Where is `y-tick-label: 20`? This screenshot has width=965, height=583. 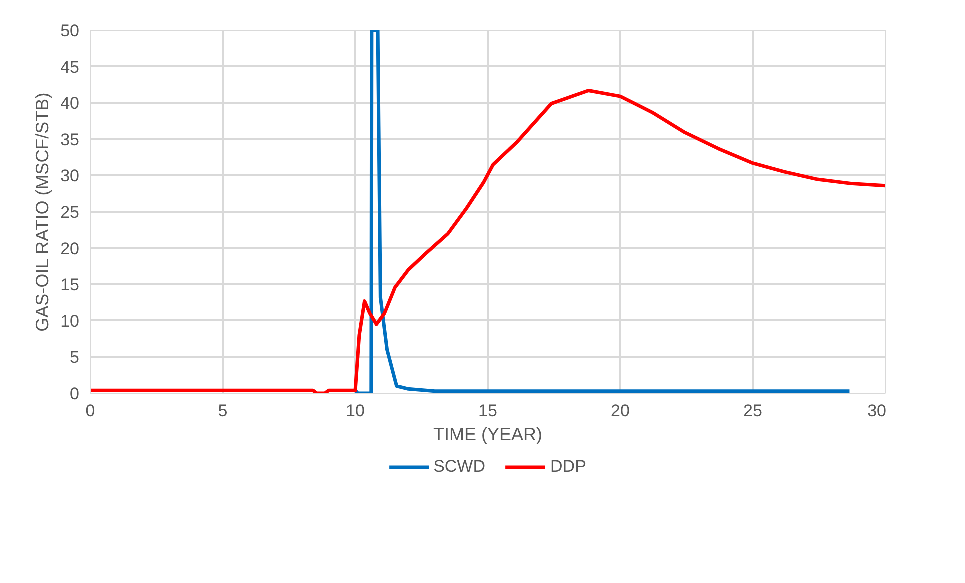
y-tick-label: 20 is located at coordinates (70, 248).